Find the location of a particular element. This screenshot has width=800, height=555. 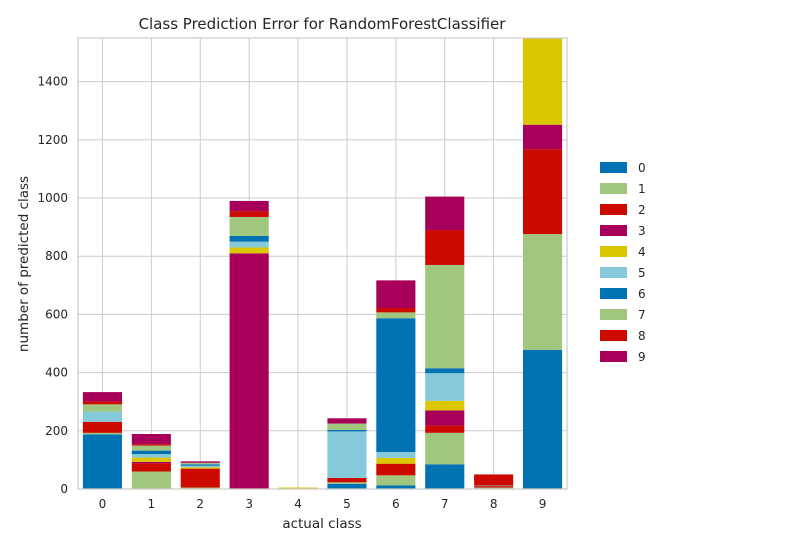

legend-label: 9 is located at coordinates (642, 357).